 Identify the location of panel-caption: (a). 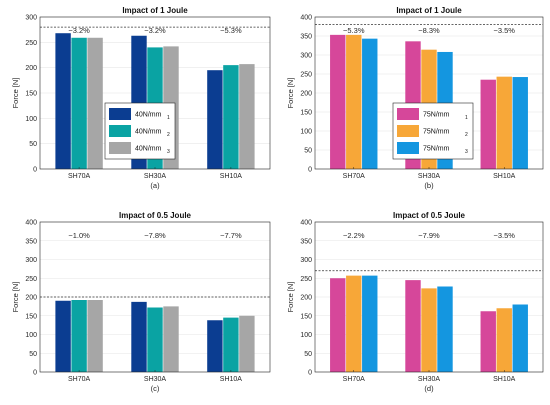
(155, 185).